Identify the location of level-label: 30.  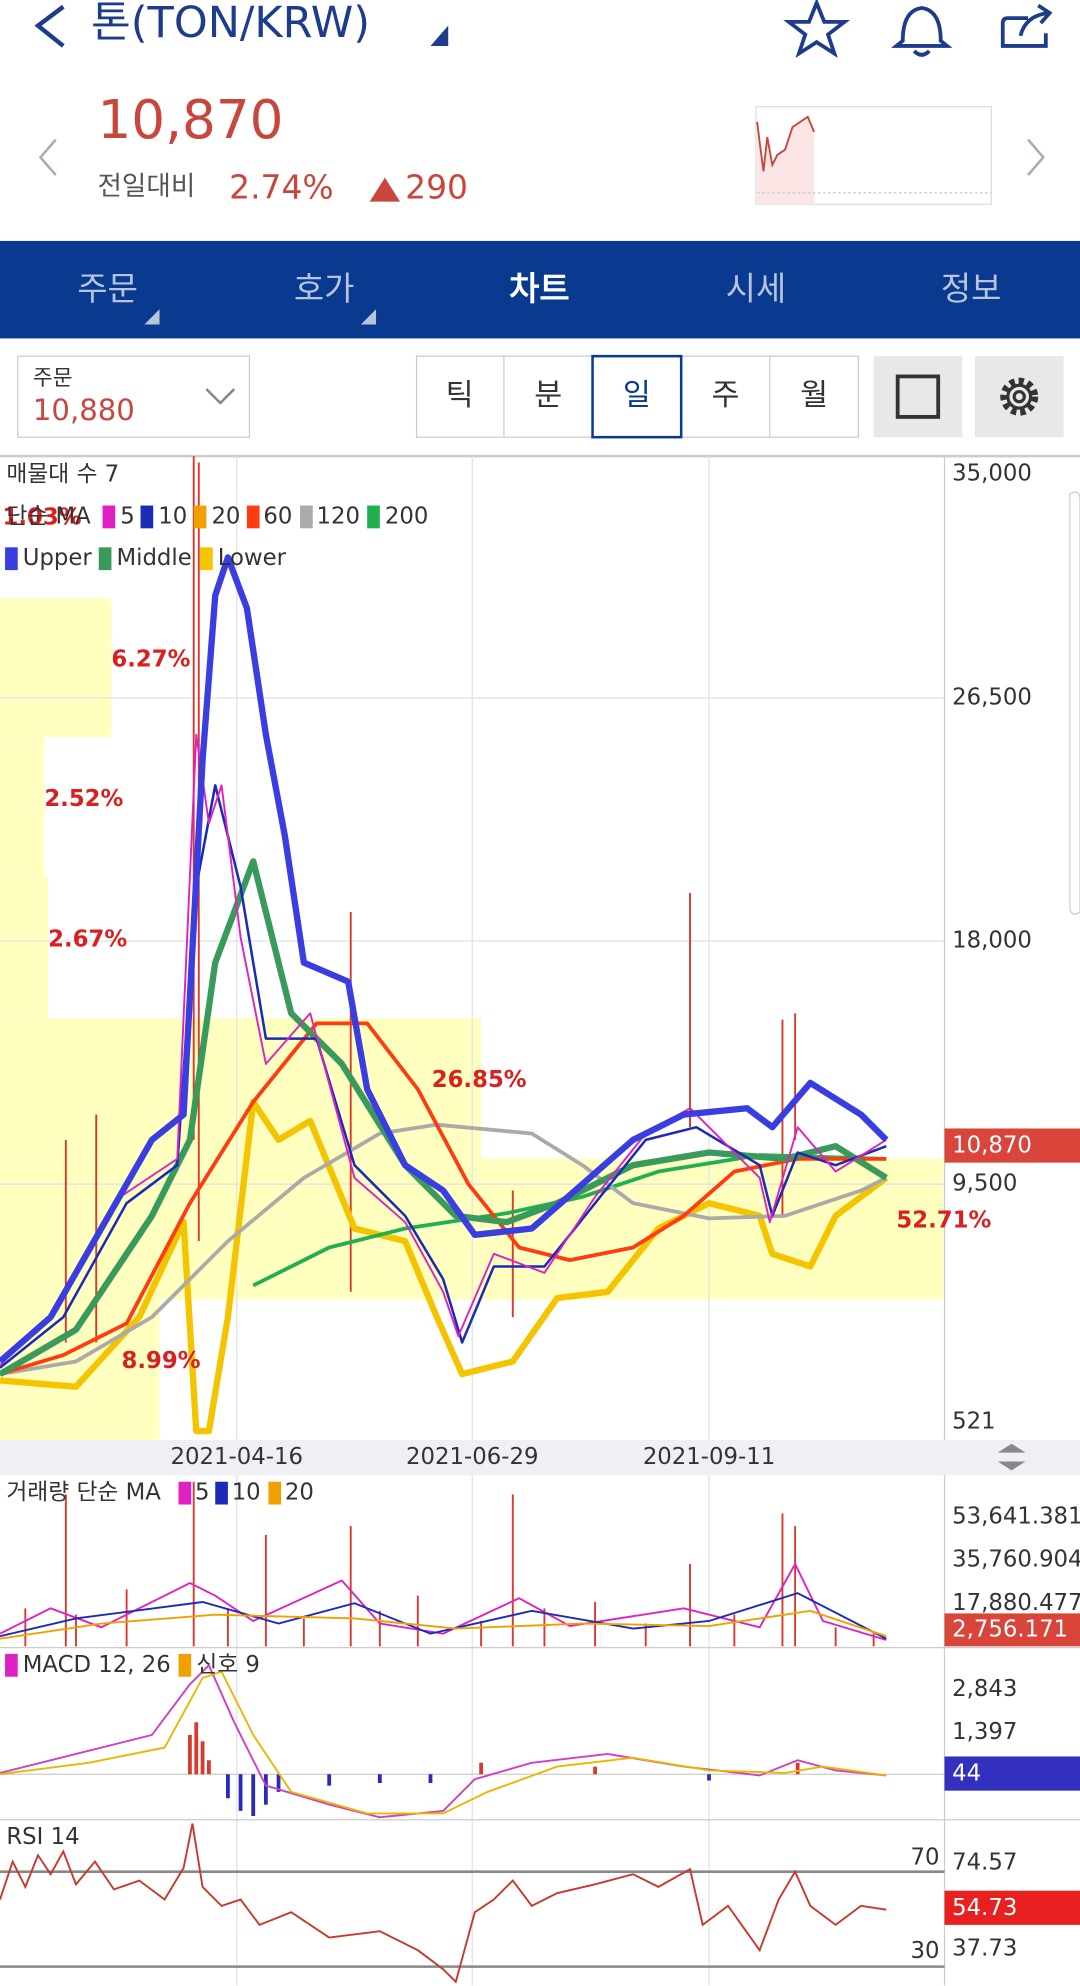
(924, 1951).